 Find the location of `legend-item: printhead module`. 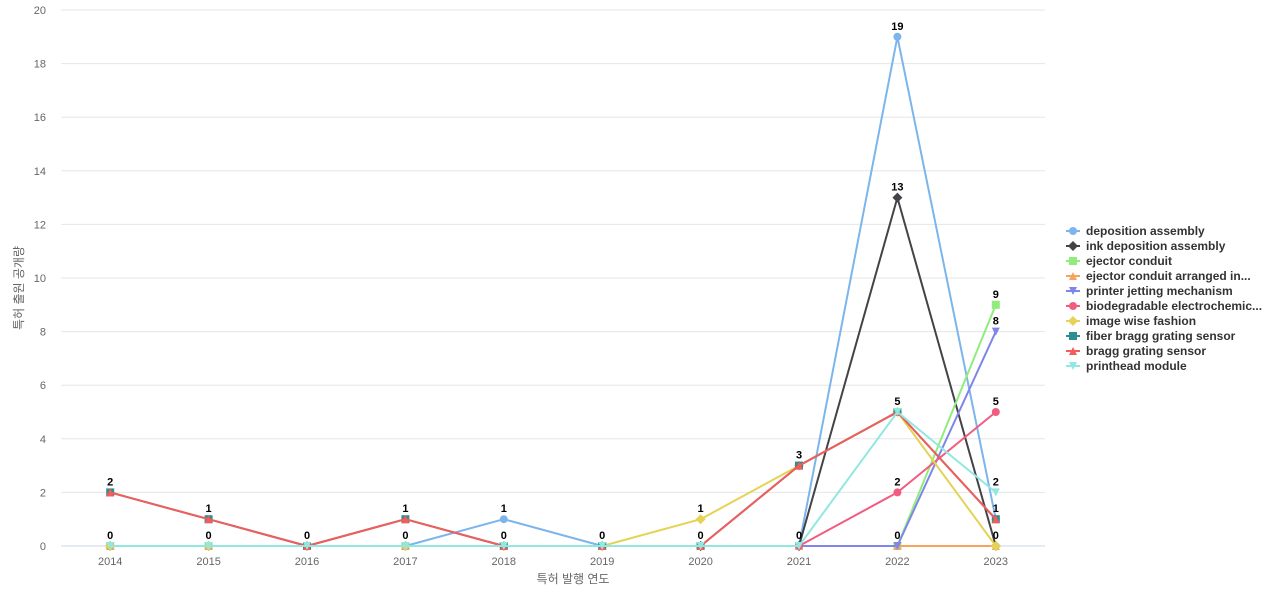

legend-item: printhead module is located at coordinates (1126, 366).